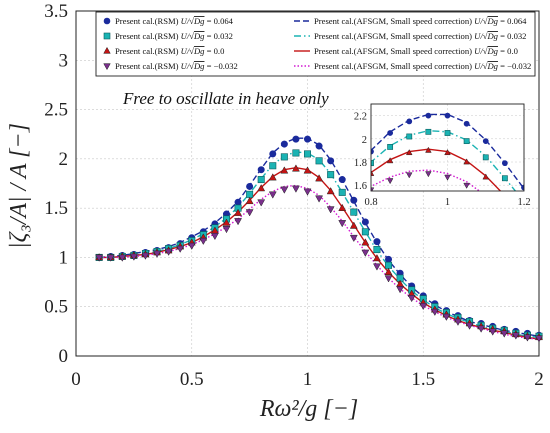 The image size is (550, 433). I want to click on inset-x-tick-label: 0.8, so click(370, 202).